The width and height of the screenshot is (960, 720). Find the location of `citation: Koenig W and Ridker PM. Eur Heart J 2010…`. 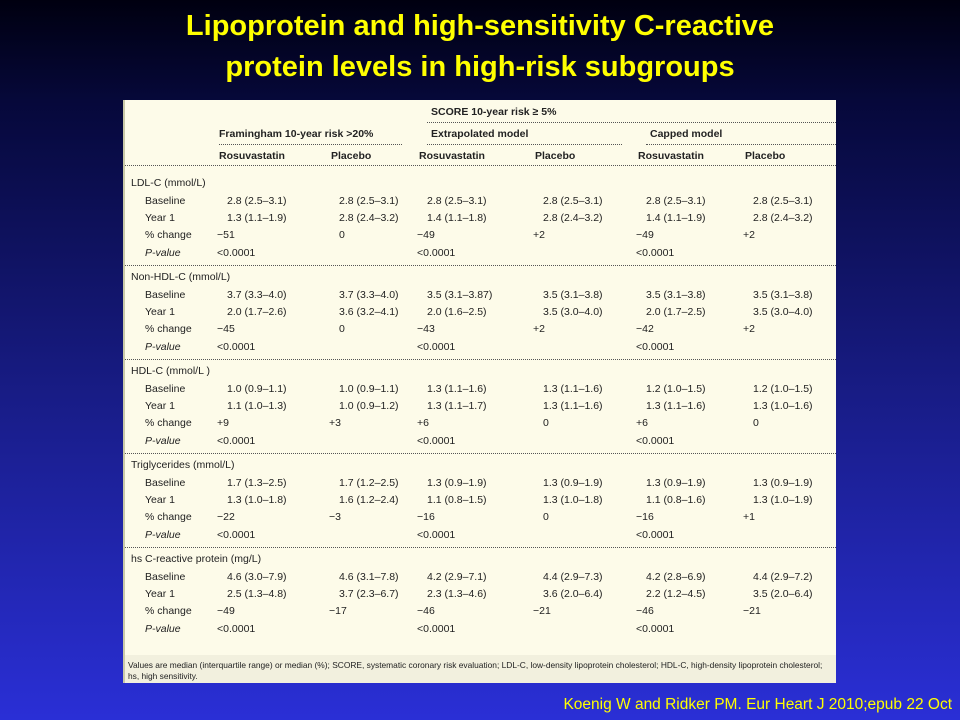

citation: Koenig W and Ridker PM. Eur Heart J 2010… is located at coordinates (757, 704).